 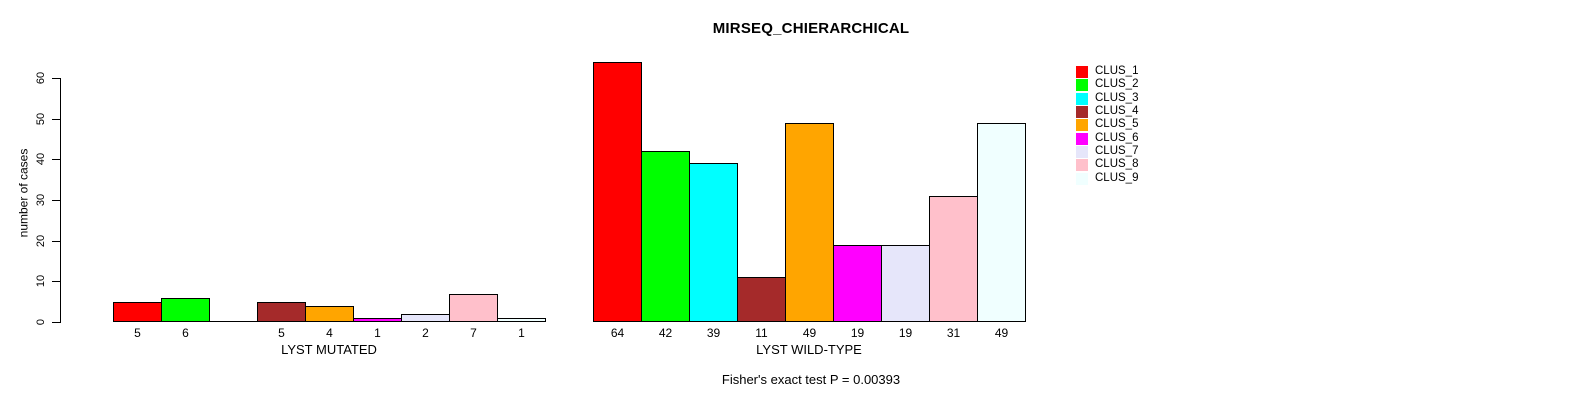 What do you see at coordinates (617, 333) in the screenshot?
I see `bar-value-label: 64` at bounding box center [617, 333].